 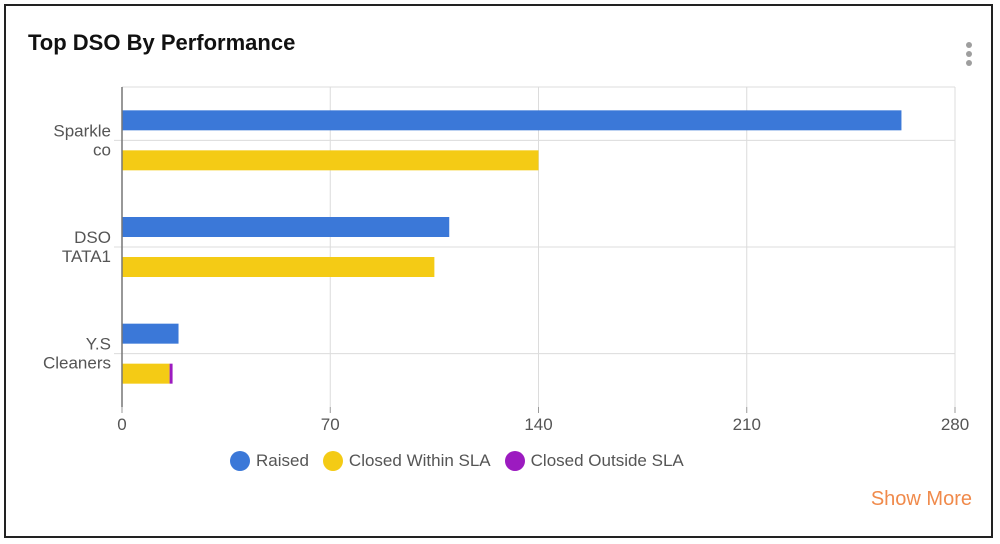 What do you see at coordinates (538, 424) in the screenshot?
I see `x-tick-label: 140` at bounding box center [538, 424].